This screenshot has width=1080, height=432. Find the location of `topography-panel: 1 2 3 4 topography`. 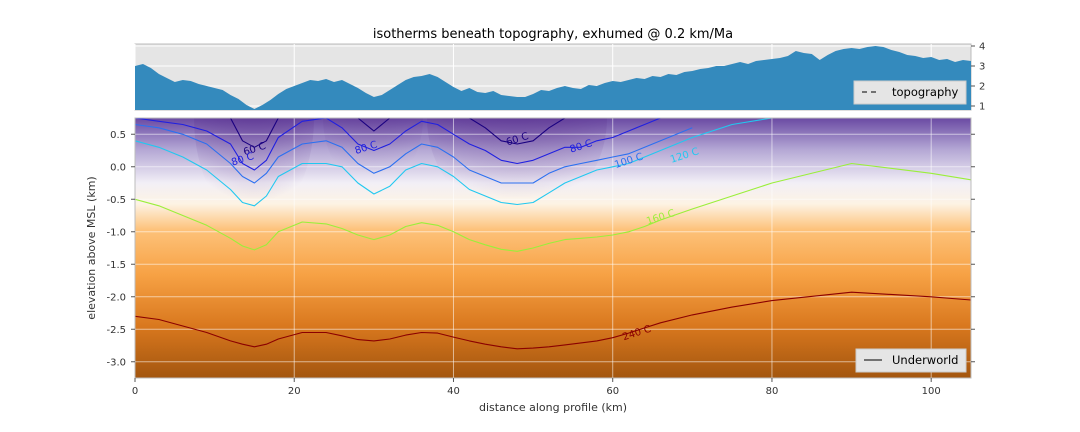

topography-panel: 1 2 3 4 topography is located at coordinates (559, 77).